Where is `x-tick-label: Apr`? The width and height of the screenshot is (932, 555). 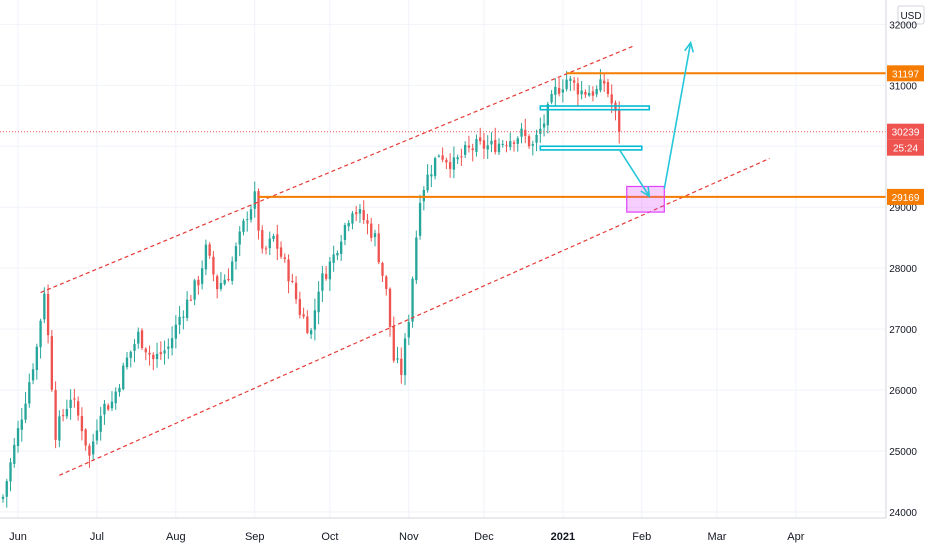
x-tick-label: Apr is located at coordinates (795, 537).